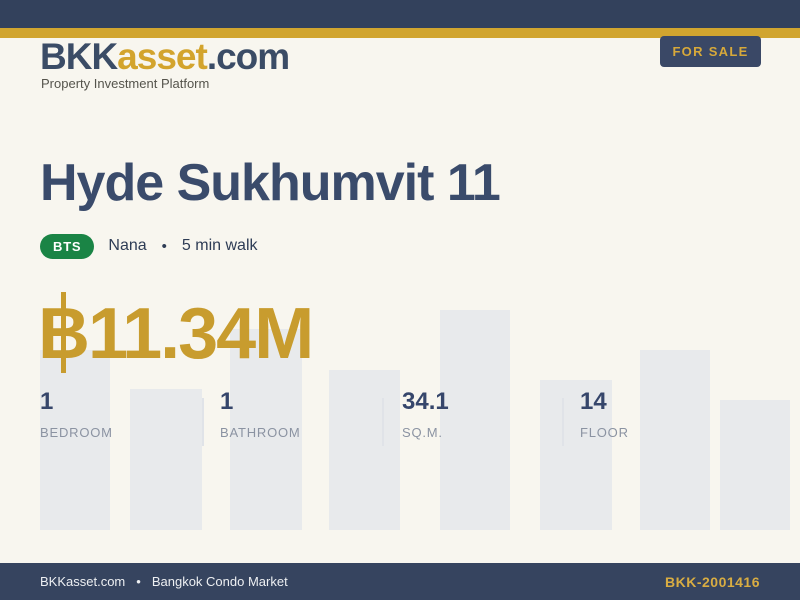 This screenshot has height=600, width=800. What do you see at coordinates (260, 433) in the screenshot?
I see `stat-label: BATHROOM` at bounding box center [260, 433].